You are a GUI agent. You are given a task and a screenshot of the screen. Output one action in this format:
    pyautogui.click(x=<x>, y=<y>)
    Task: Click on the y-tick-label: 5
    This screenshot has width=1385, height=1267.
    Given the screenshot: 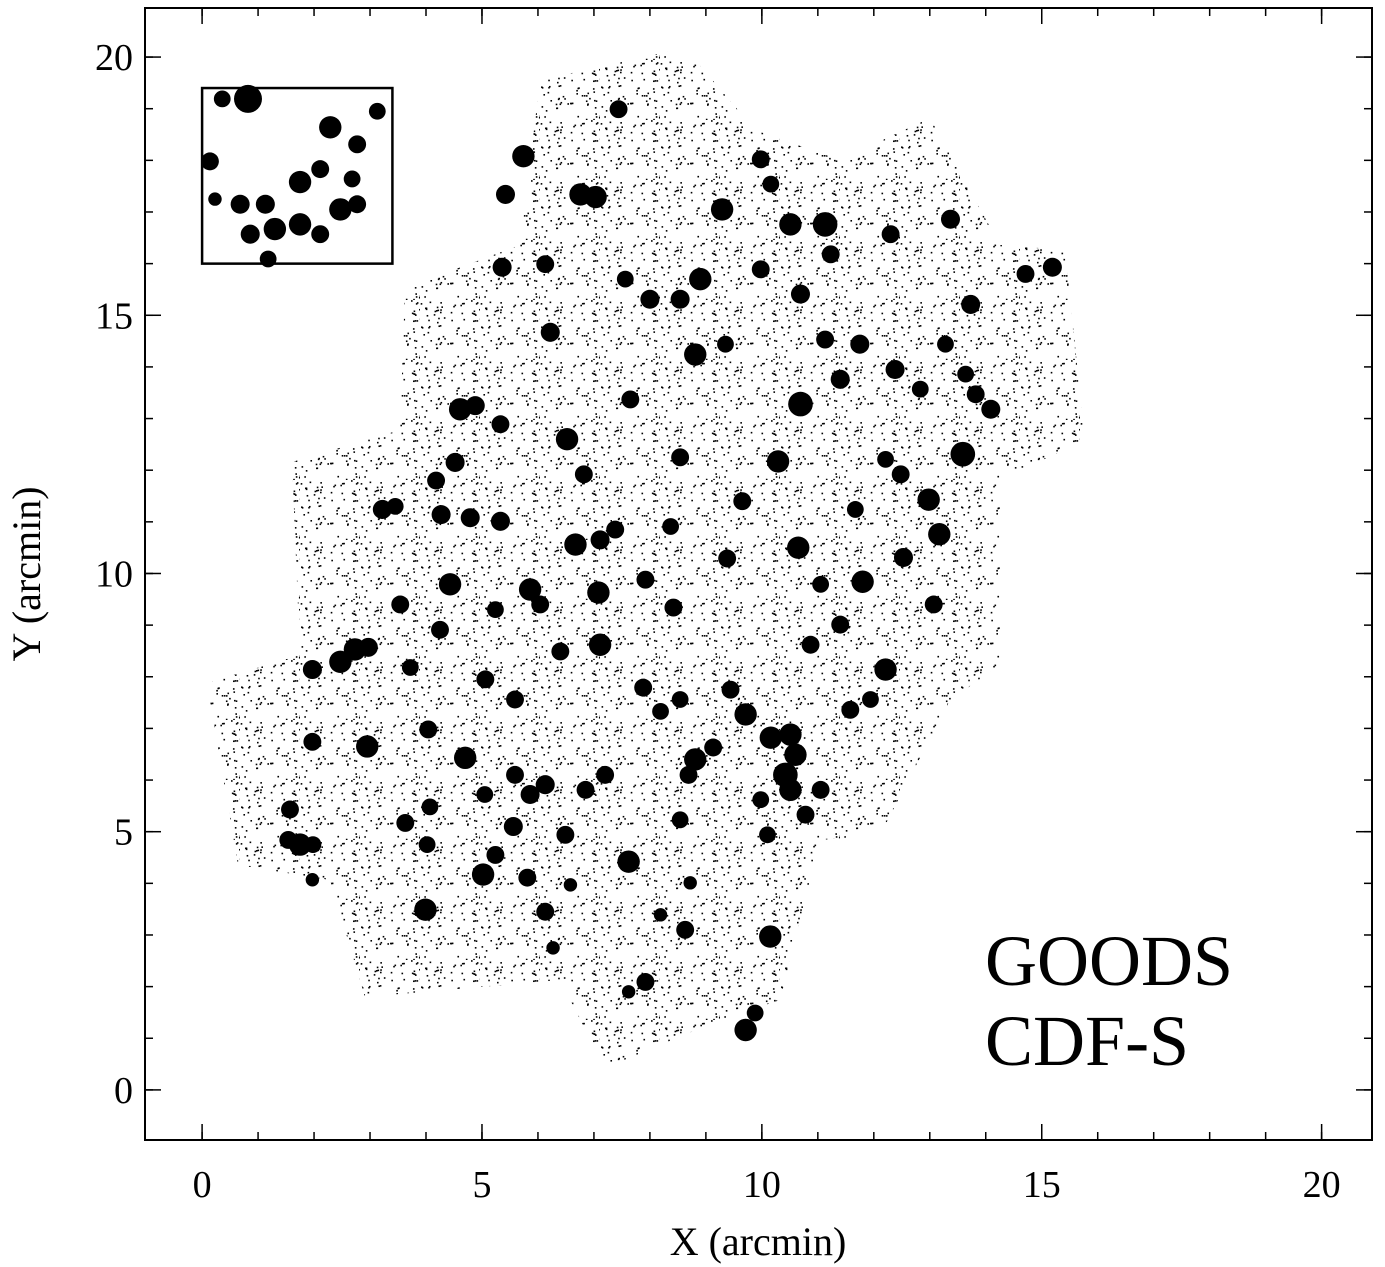 What is the action you would take?
    pyautogui.click(x=123, y=833)
    